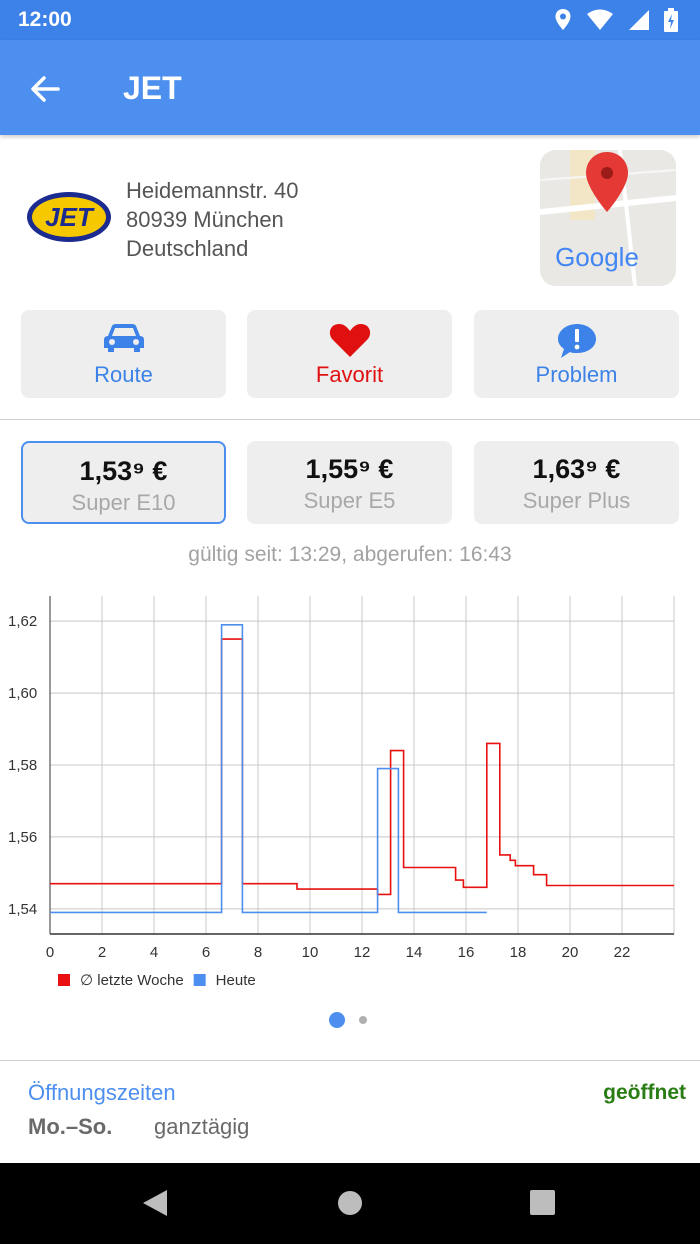  I want to click on route-button: Route, so click(123, 354).